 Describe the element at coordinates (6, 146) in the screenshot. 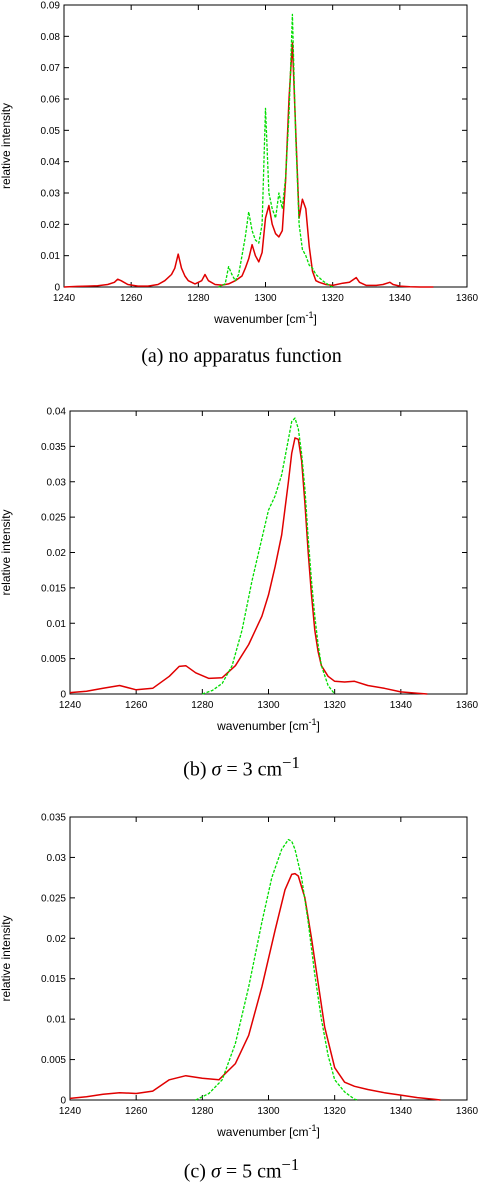

I see `y-axis-label-a: relative intensity` at that location.